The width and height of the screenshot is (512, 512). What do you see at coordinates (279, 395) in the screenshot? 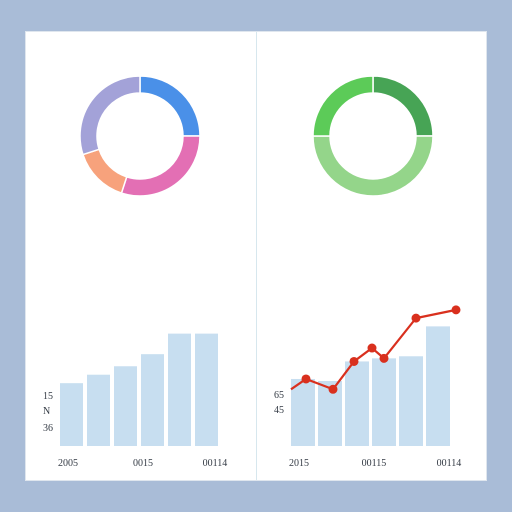
I see `ytick-label: 65` at bounding box center [279, 395].